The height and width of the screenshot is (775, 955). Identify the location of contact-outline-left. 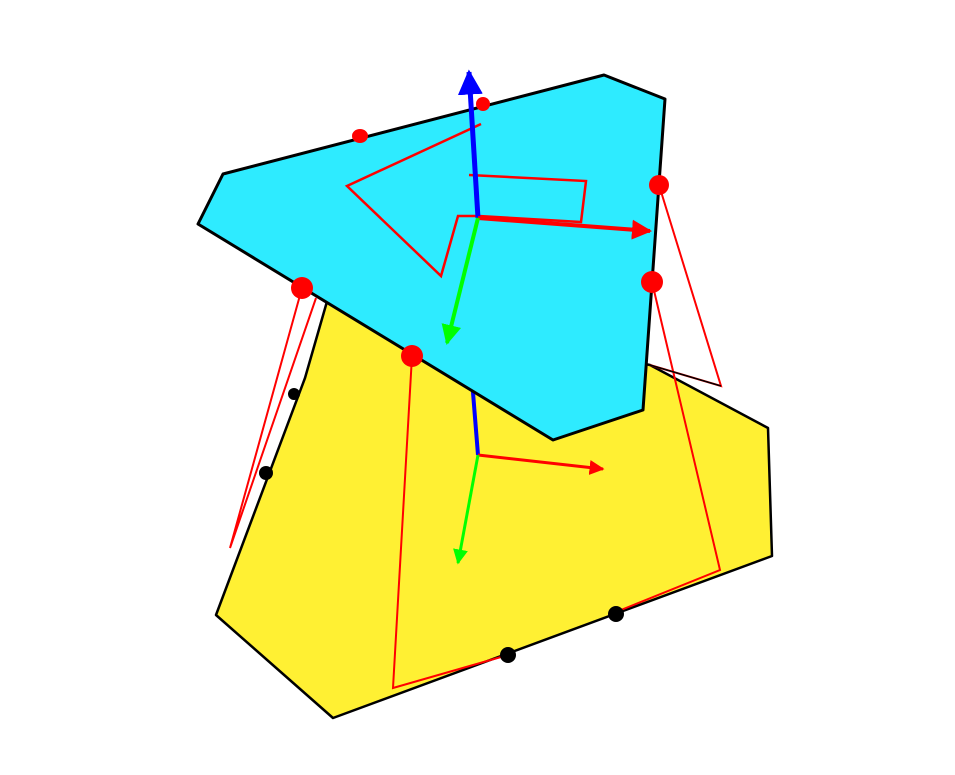
(273, 418).